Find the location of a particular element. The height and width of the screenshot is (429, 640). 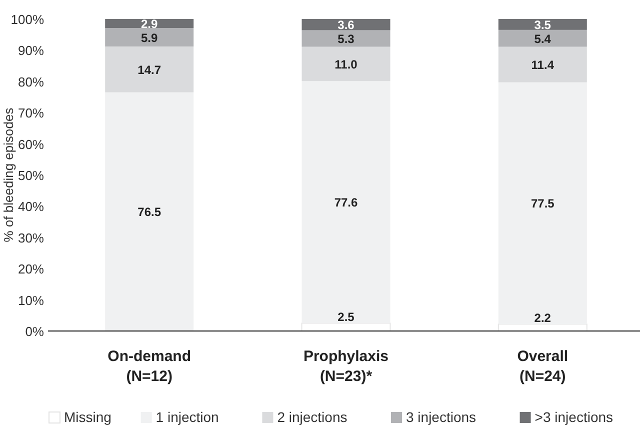

y-tick-label: 90% is located at coordinates (31, 50).